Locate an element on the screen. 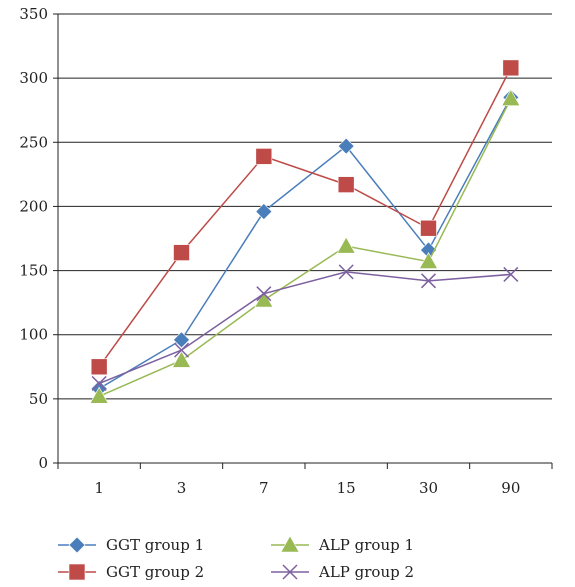 The image size is (575, 587). series-line is located at coordinates (304, 328).